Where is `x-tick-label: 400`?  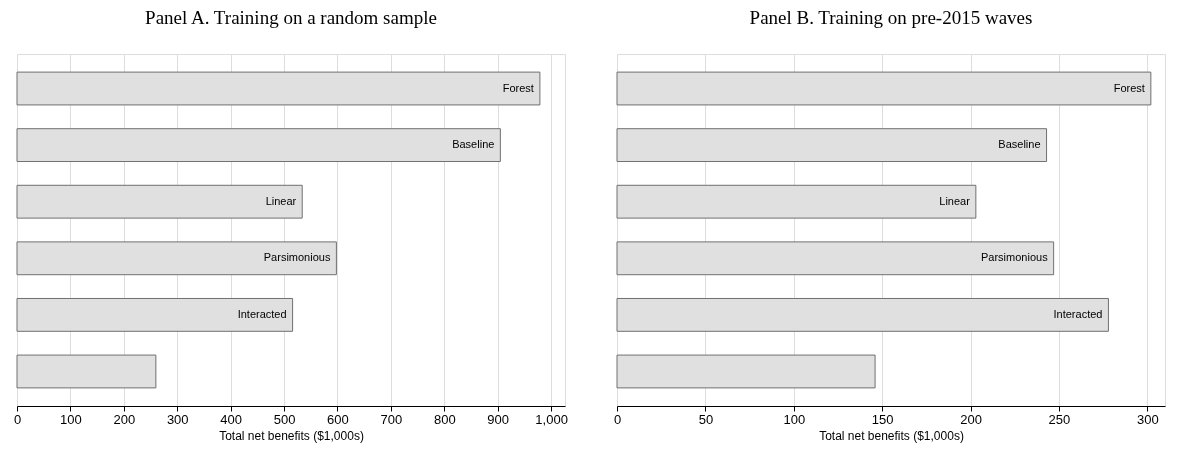
x-tick-label: 400 is located at coordinates (231, 419).